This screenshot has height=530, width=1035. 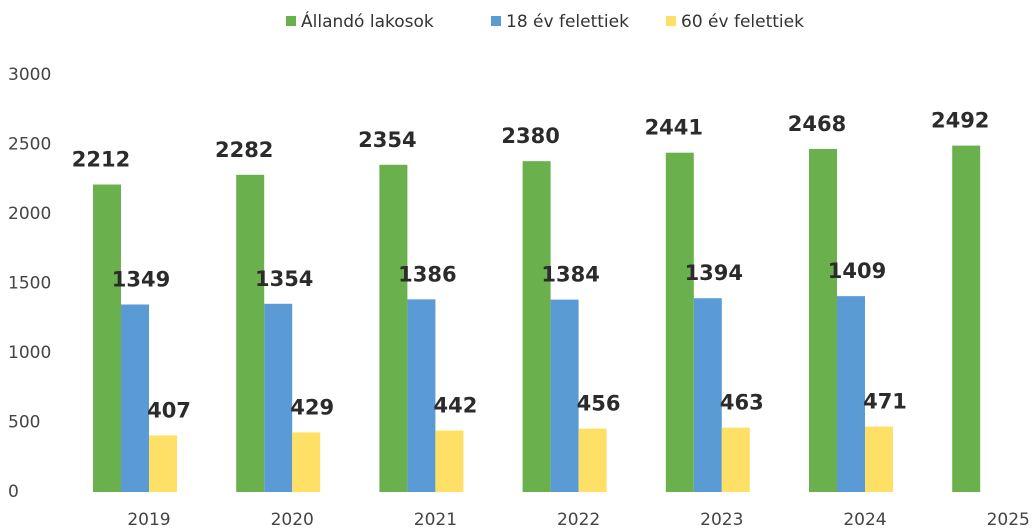 What do you see at coordinates (29, 145) in the screenshot?
I see `y-tick-label: 2500` at bounding box center [29, 145].